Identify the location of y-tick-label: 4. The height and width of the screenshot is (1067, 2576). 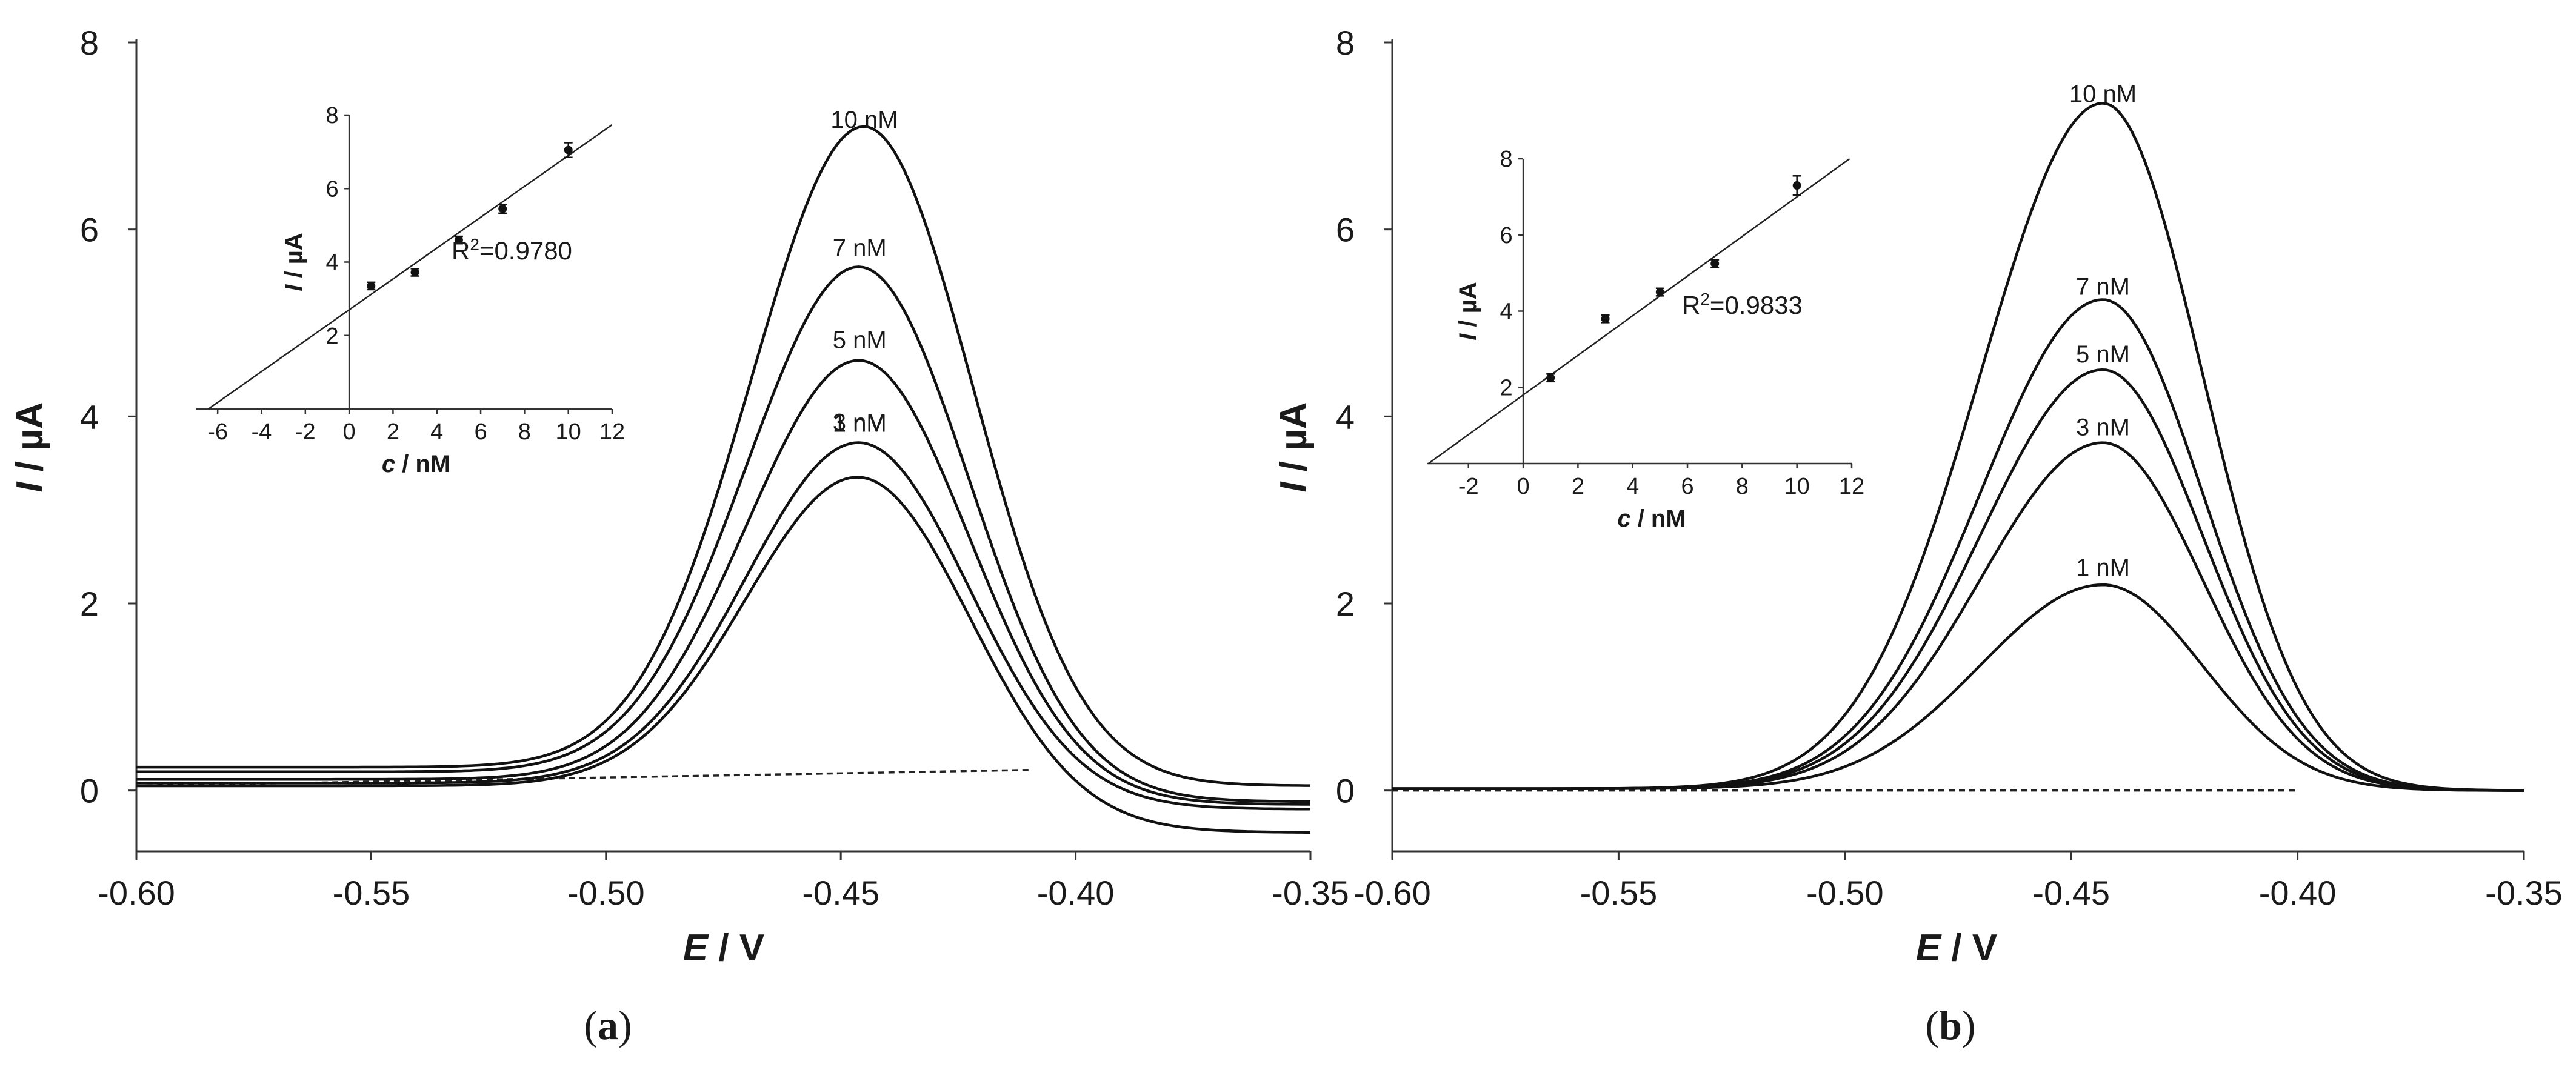
(1345, 416).